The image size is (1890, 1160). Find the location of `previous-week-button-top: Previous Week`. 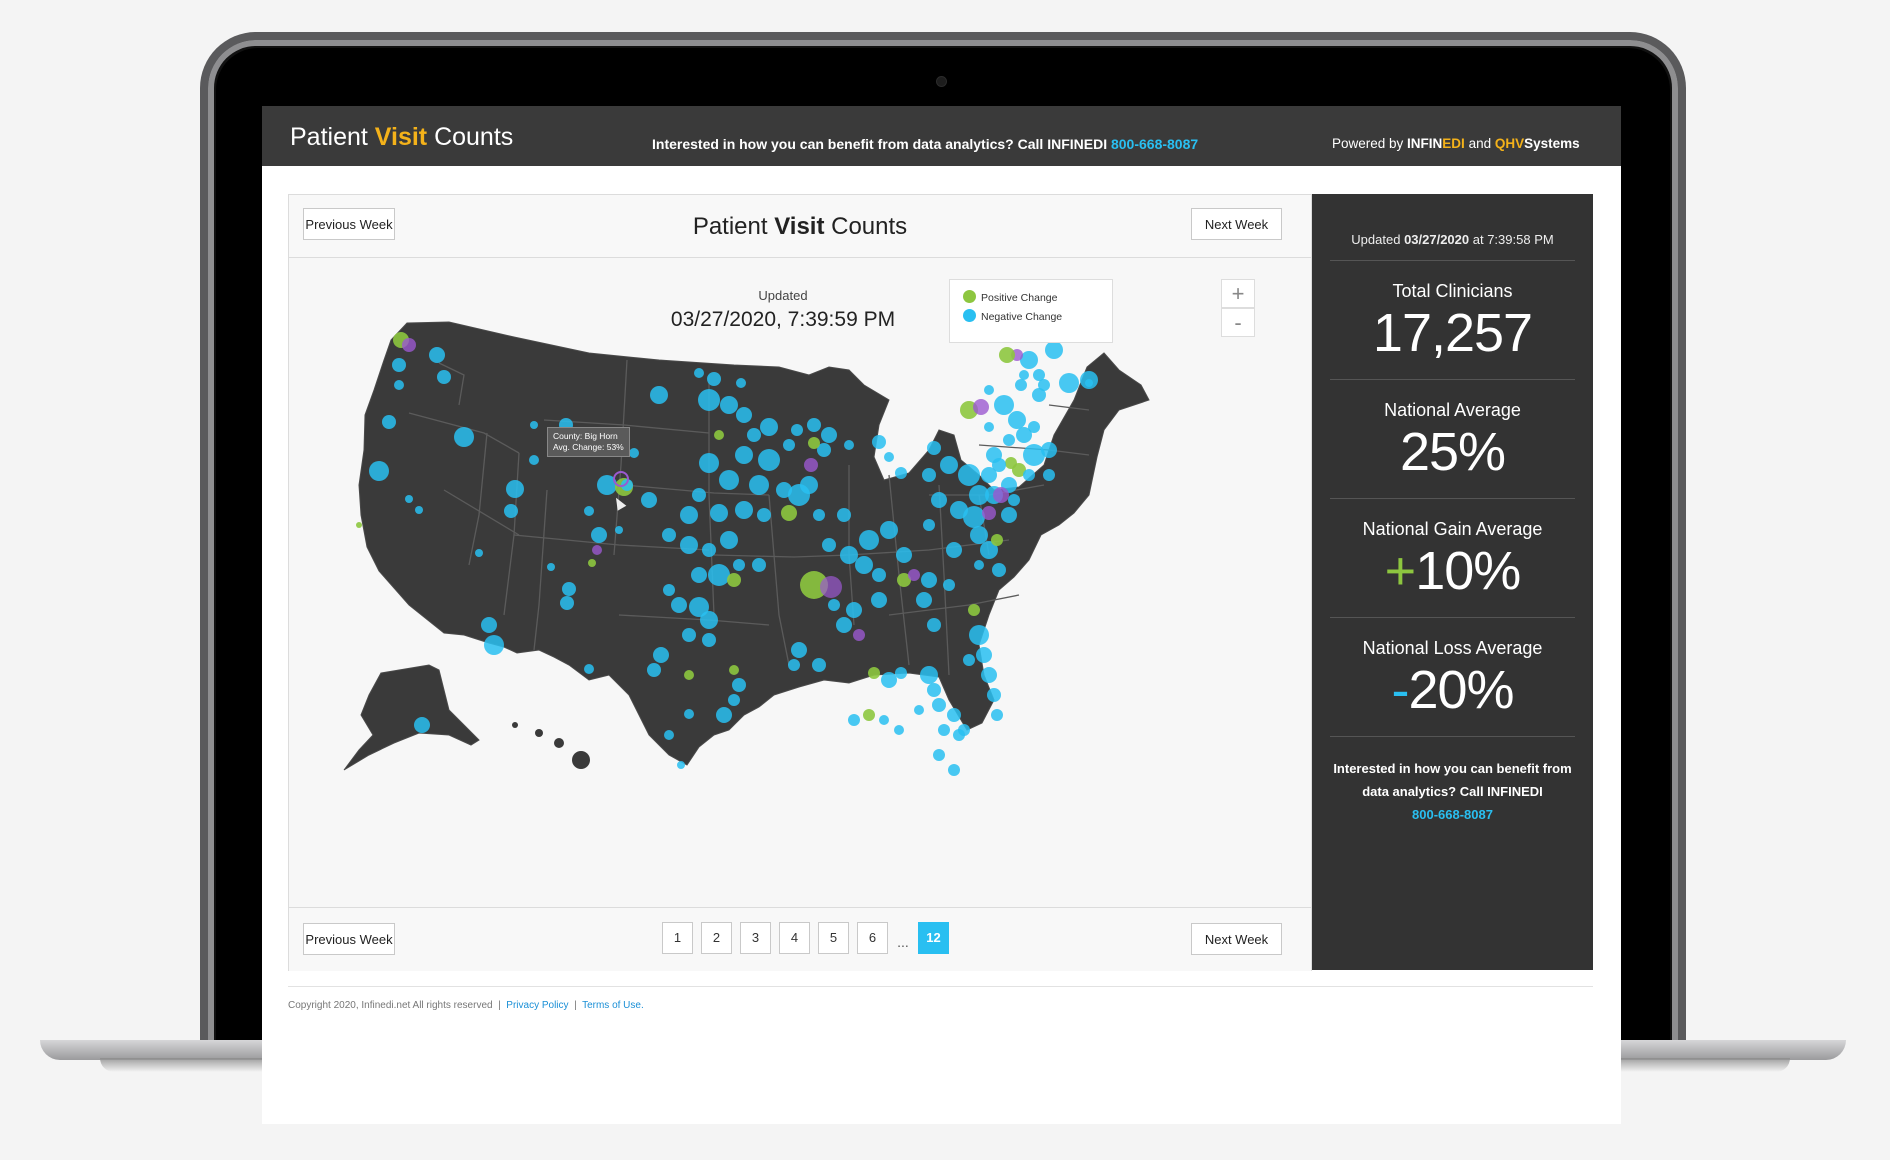

previous-week-button-top: Previous Week is located at coordinates (349, 224).